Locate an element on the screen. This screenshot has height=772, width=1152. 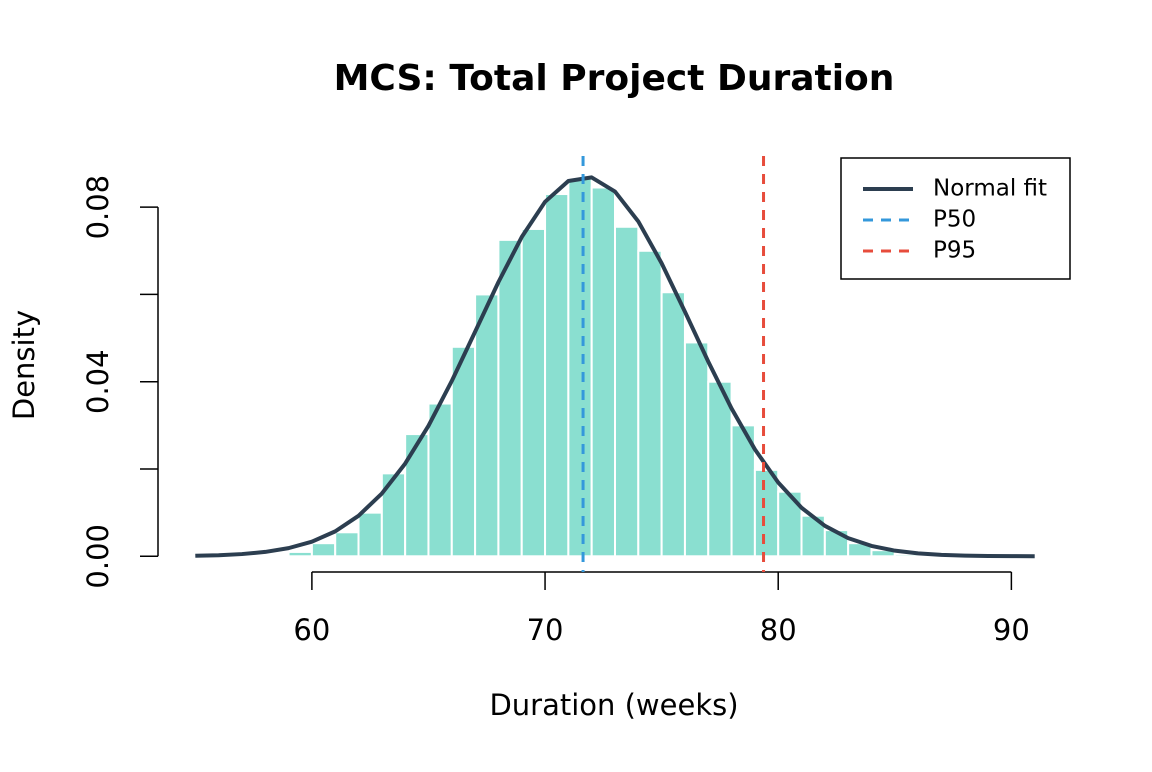
y-tick-label: 0.08 is located at coordinates (98, 207).